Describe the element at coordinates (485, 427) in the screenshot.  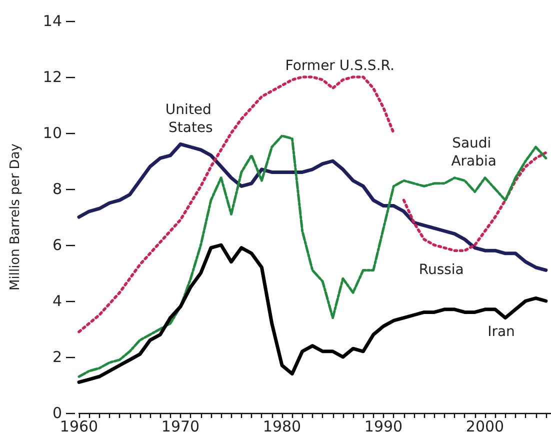
I see `x-tick-label: 2000` at that location.